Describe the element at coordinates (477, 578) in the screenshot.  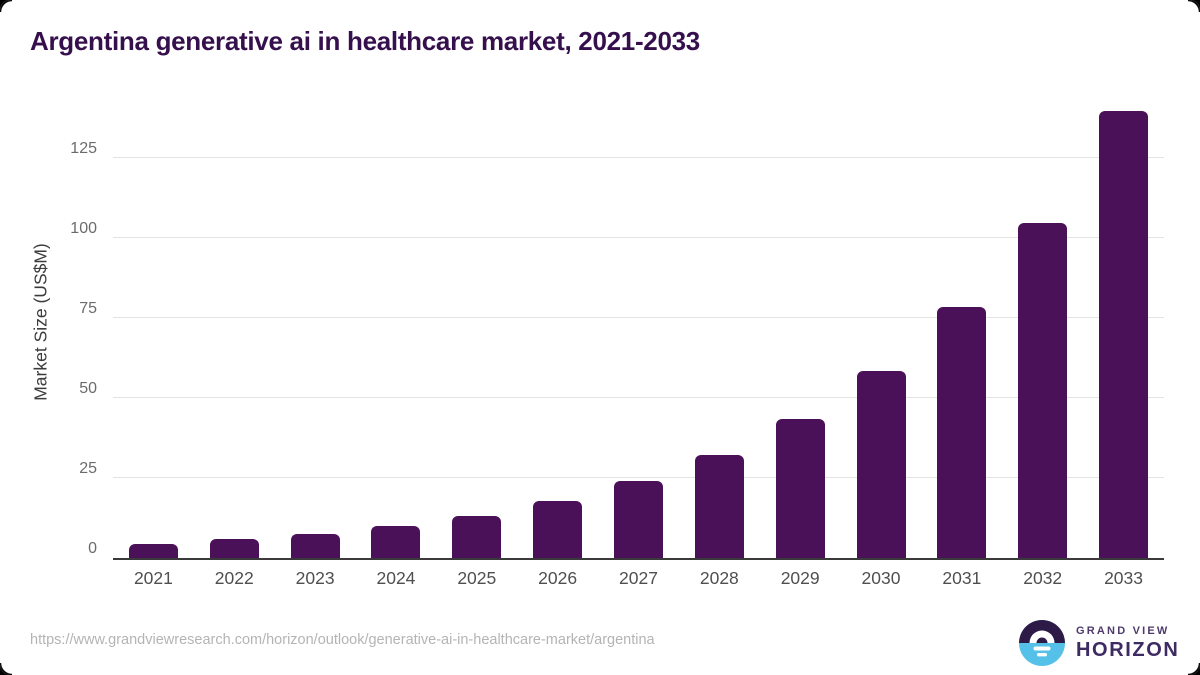
I see `x-tick-label: 2025` at that location.